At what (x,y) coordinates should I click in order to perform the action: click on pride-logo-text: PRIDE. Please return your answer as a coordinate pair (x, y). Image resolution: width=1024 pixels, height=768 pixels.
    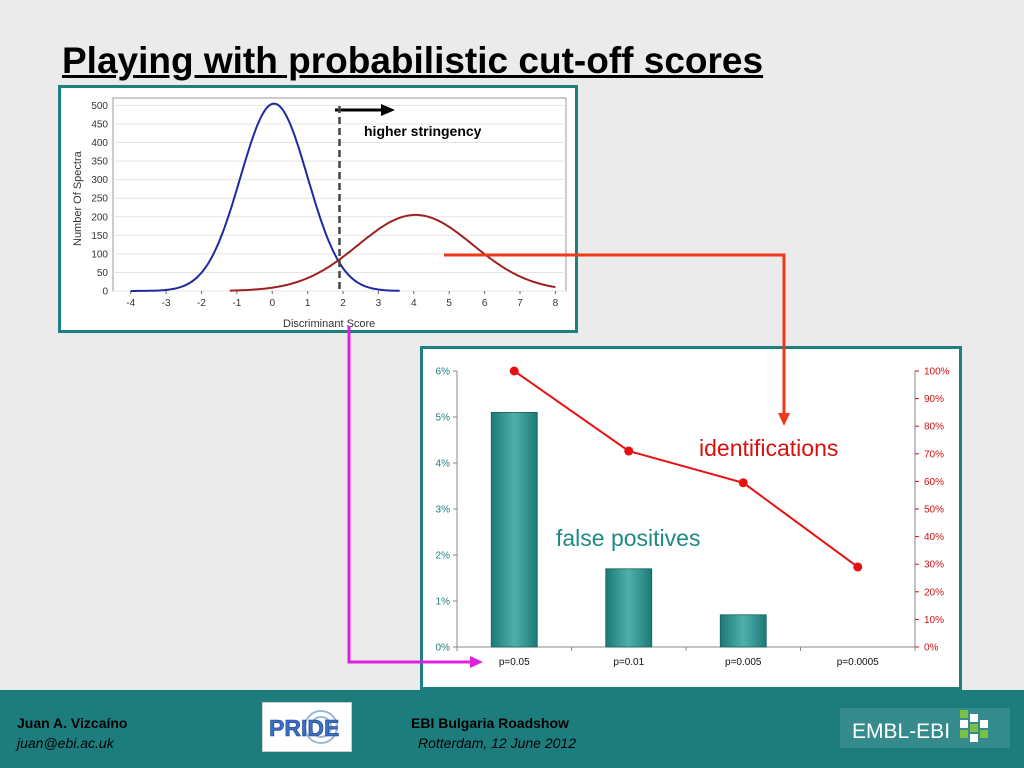
    Looking at the image, I should click on (304, 728).